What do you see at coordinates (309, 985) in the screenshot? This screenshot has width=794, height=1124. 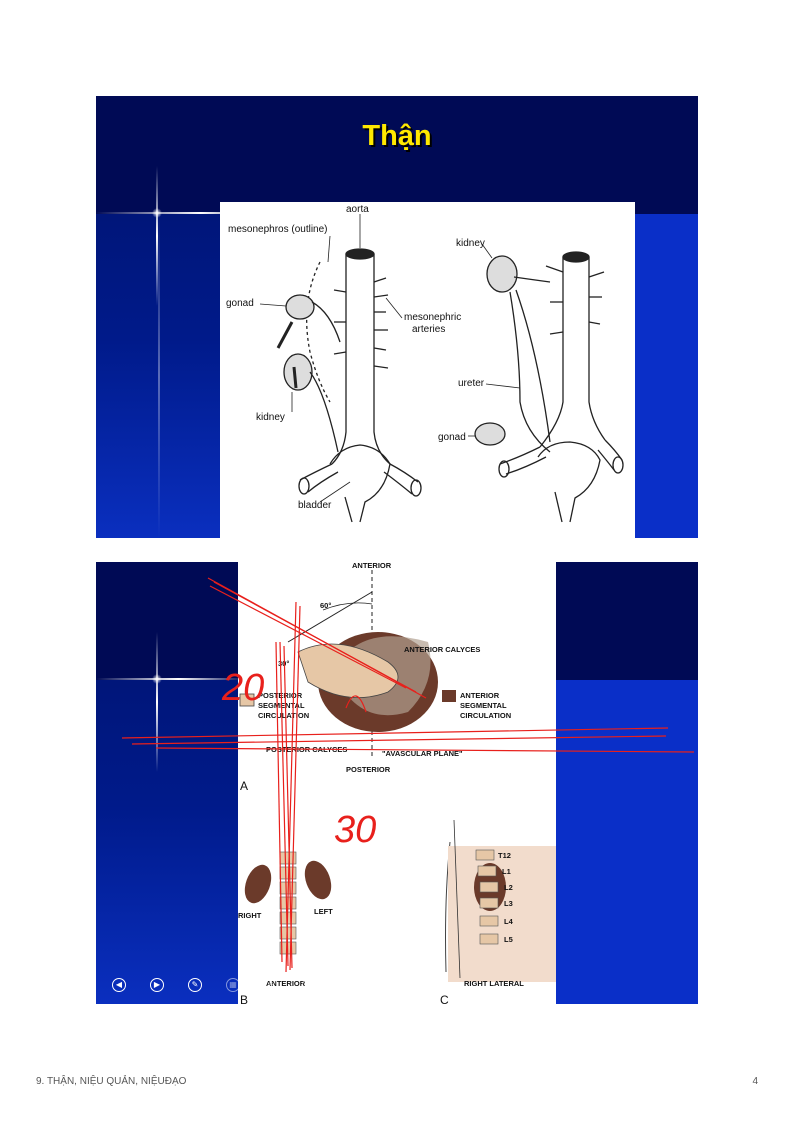 I see `more-options-icon: ⋯` at bounding box center [309, 985].